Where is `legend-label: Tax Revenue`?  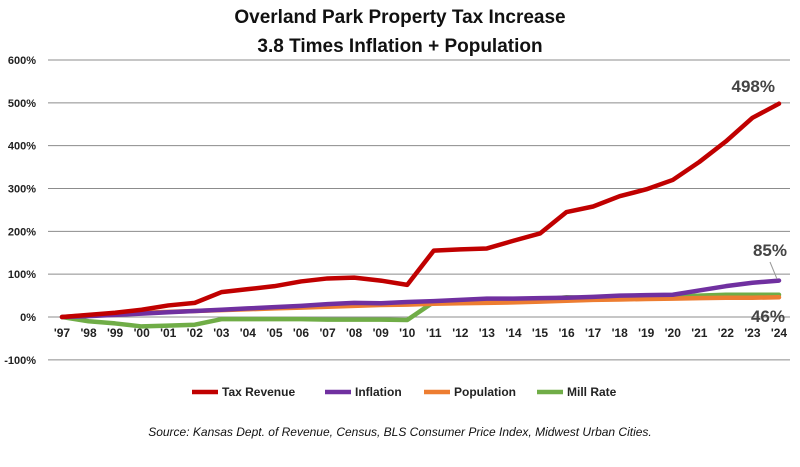
legend-label: Tax Revenue is located at coordinates (258, 392).